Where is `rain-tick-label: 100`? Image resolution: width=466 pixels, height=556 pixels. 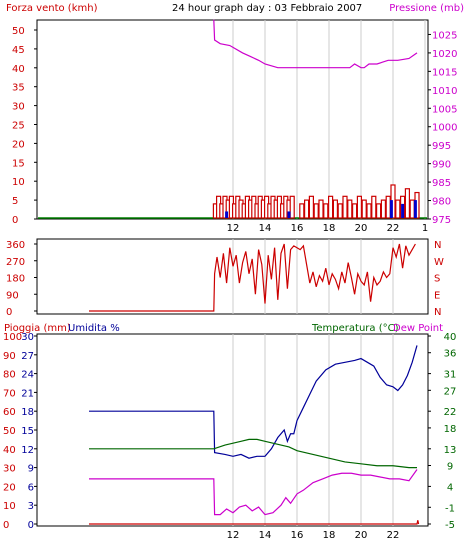 rain-tick-label: 100 is located at coordinates (12, 337).